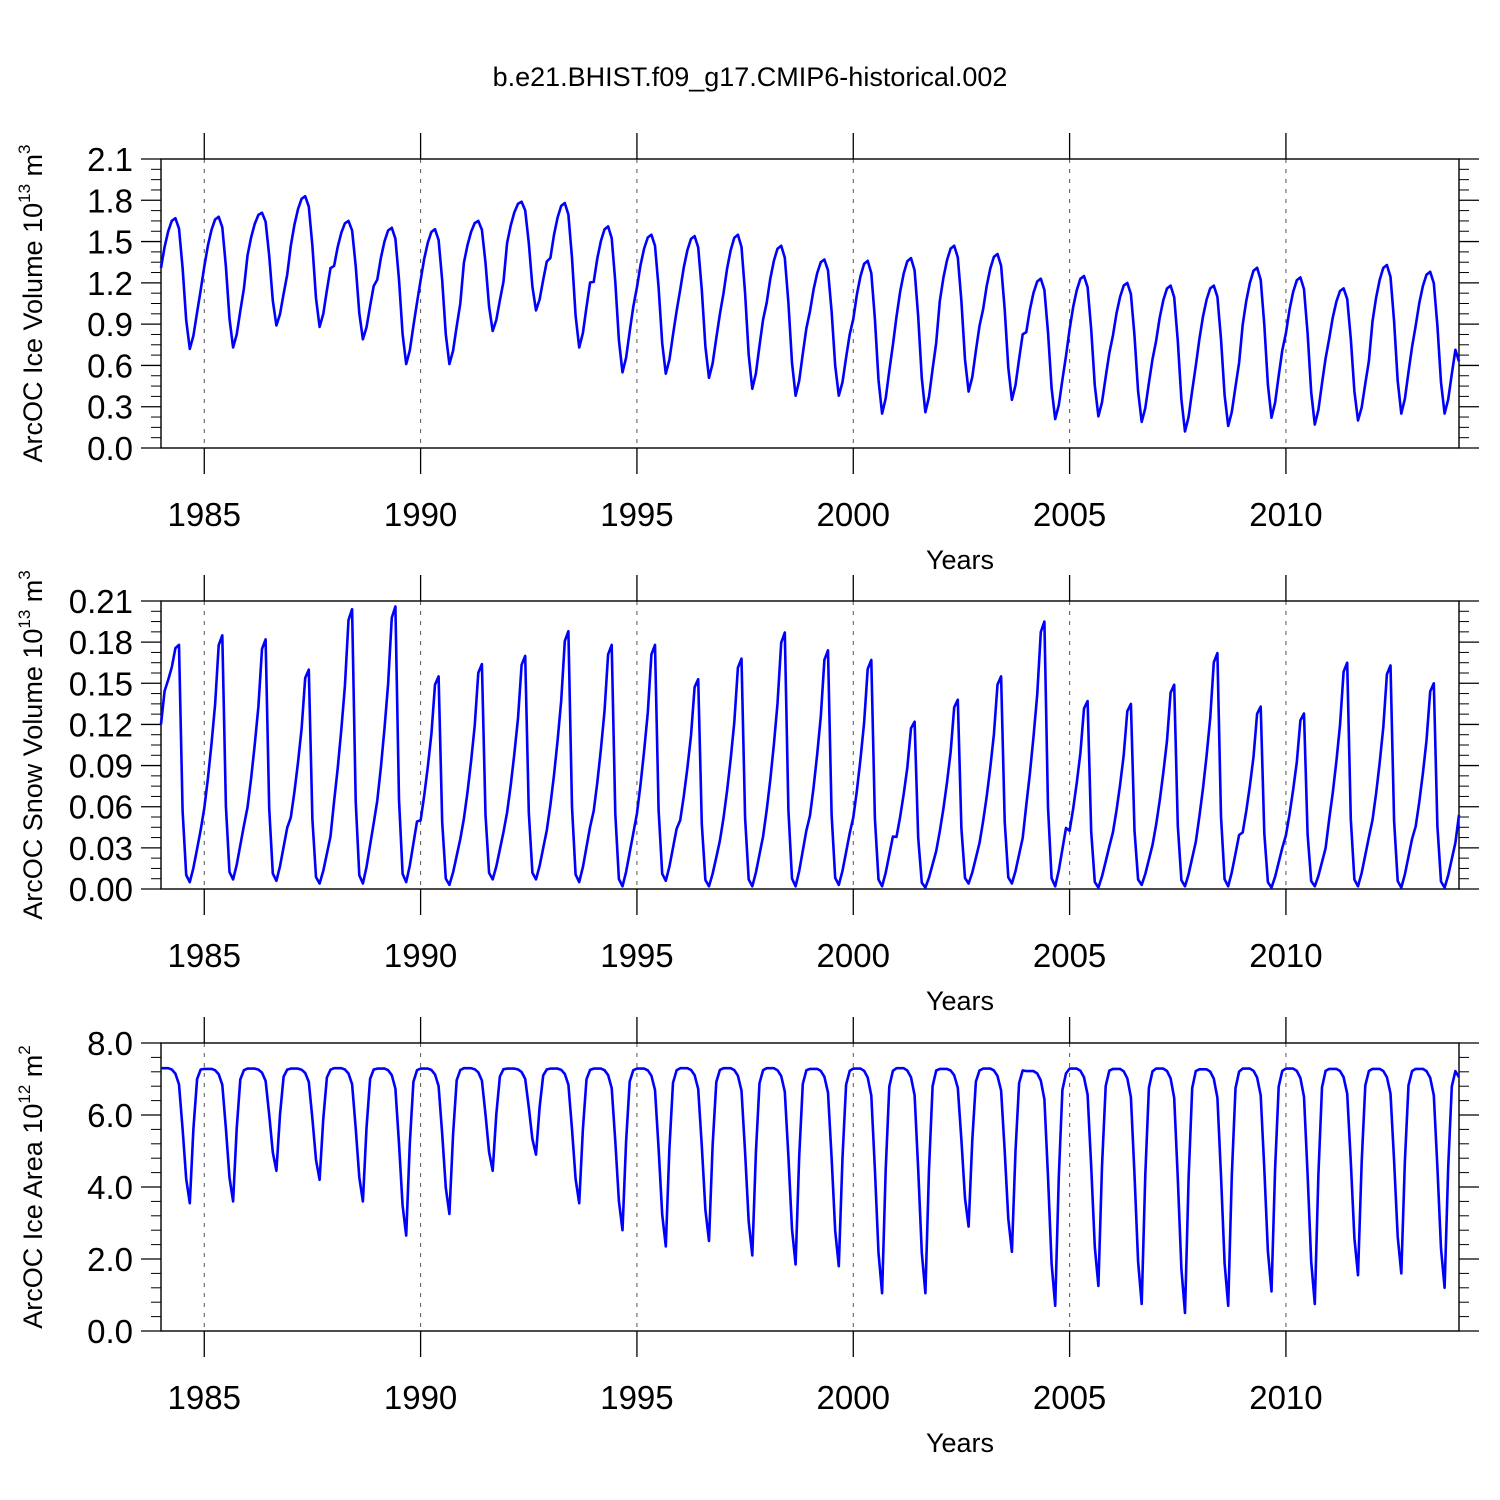 The height and width of the screenshot is (1500, 1500). Describe the element at coordinates (110, 365) in the screenshot. I see `y-tick-label: 0.6` at that location.